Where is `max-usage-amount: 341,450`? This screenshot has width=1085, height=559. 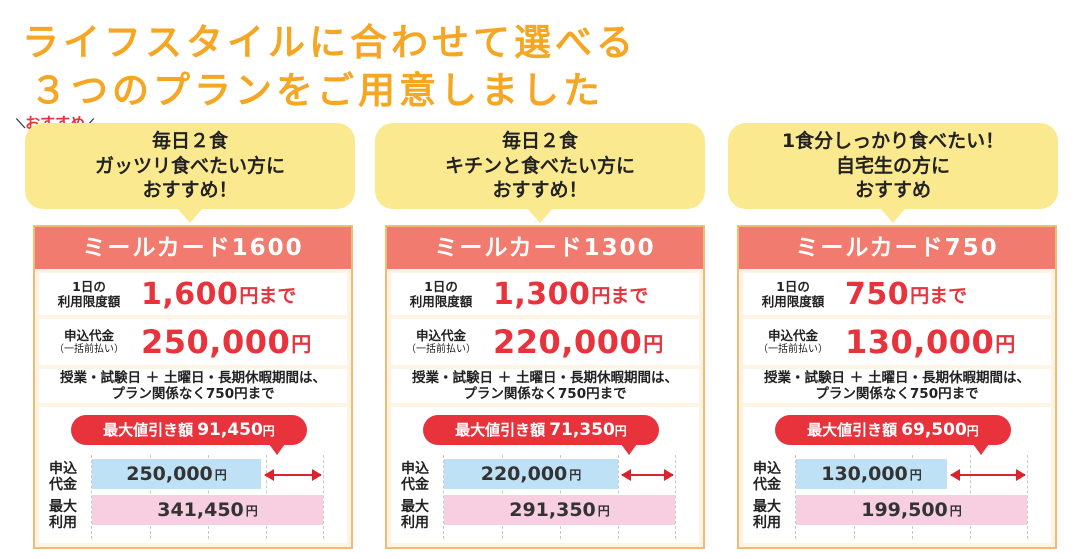
max-usage-amount: 341,450 is located at coordinates (200, 510).